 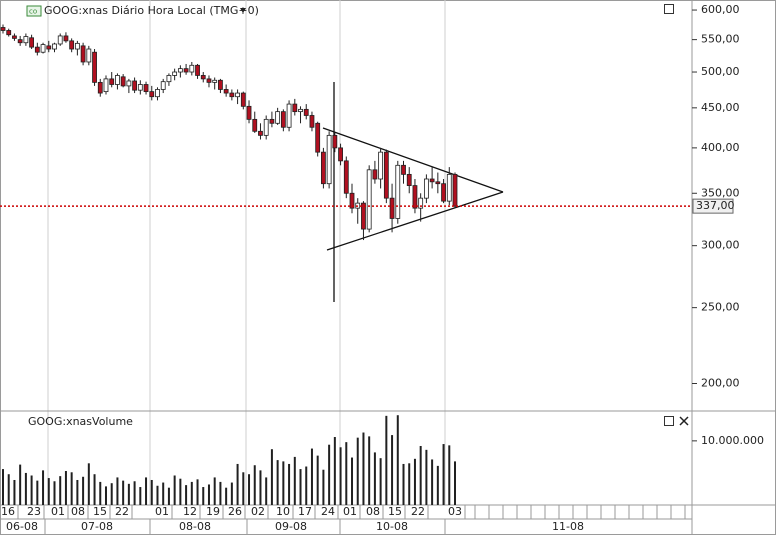 I want to click on day-label: 23, so click(x=34, y=511).